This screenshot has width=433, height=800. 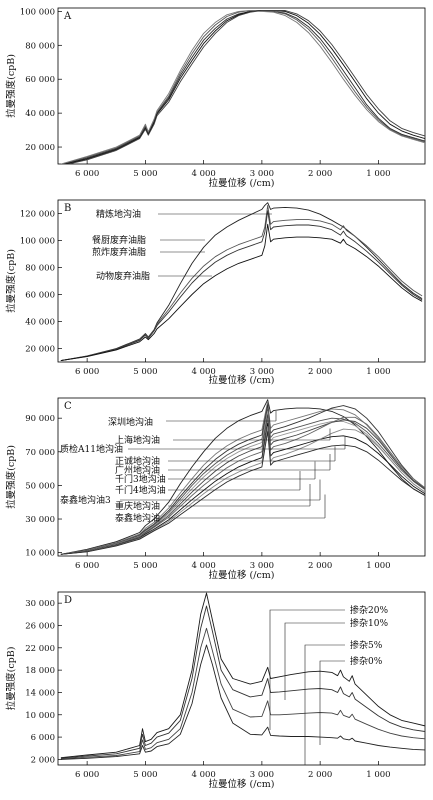 What do you see at coordinates (67, 16) in the screenshot?
I see `panel-label: A` at bounding box center [67, 16].